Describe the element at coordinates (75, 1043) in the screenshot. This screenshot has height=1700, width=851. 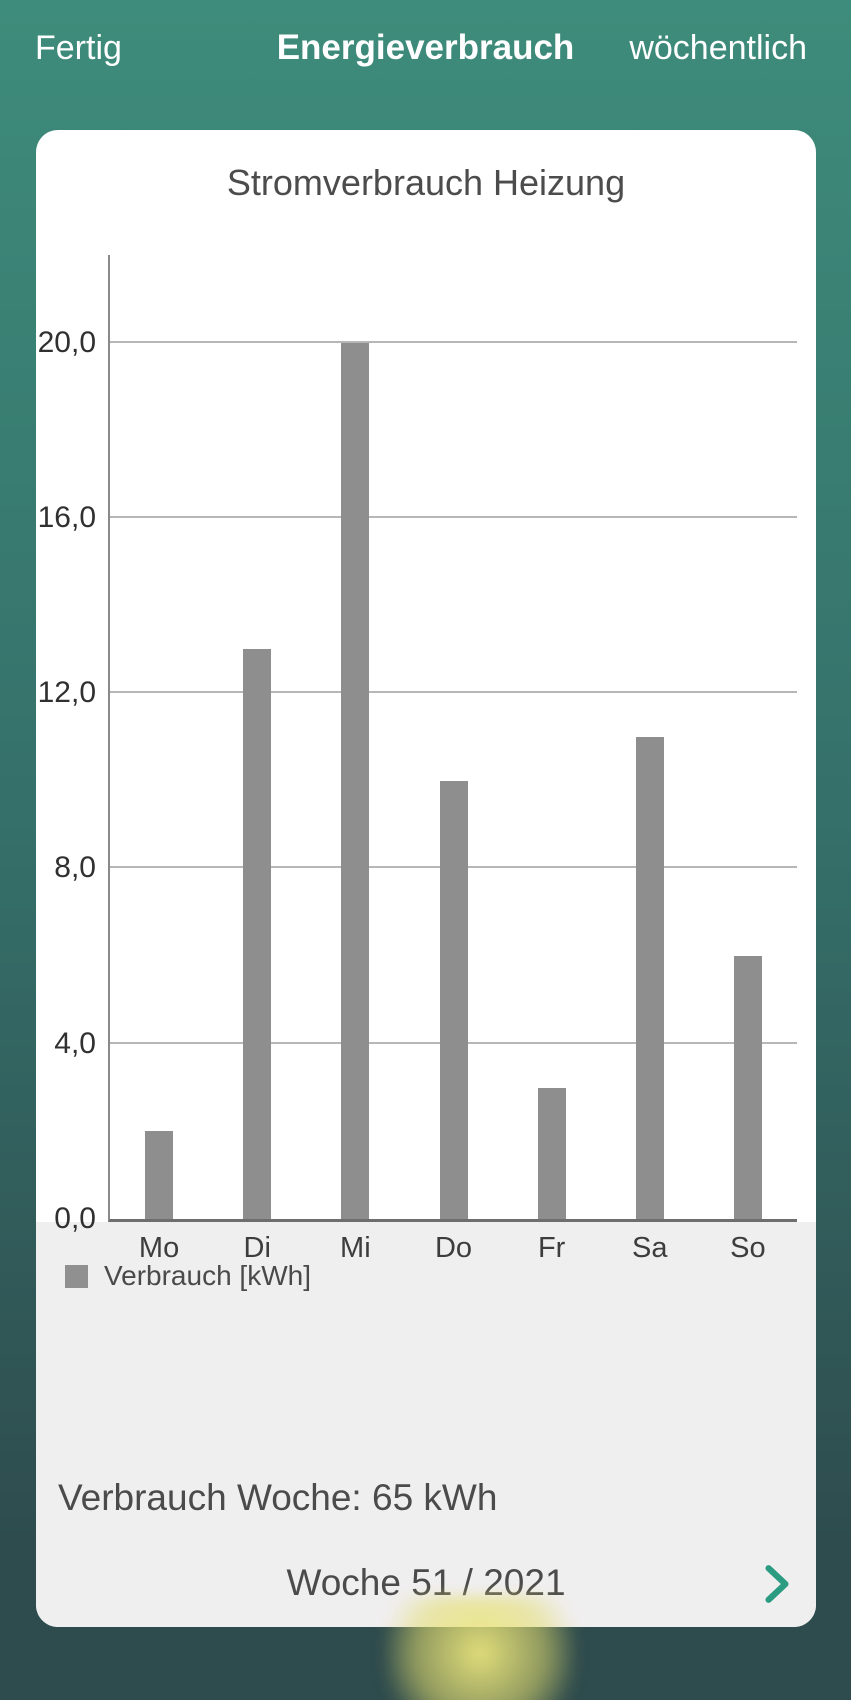
I see `y-axis-tick-label: 4,0` at that location.